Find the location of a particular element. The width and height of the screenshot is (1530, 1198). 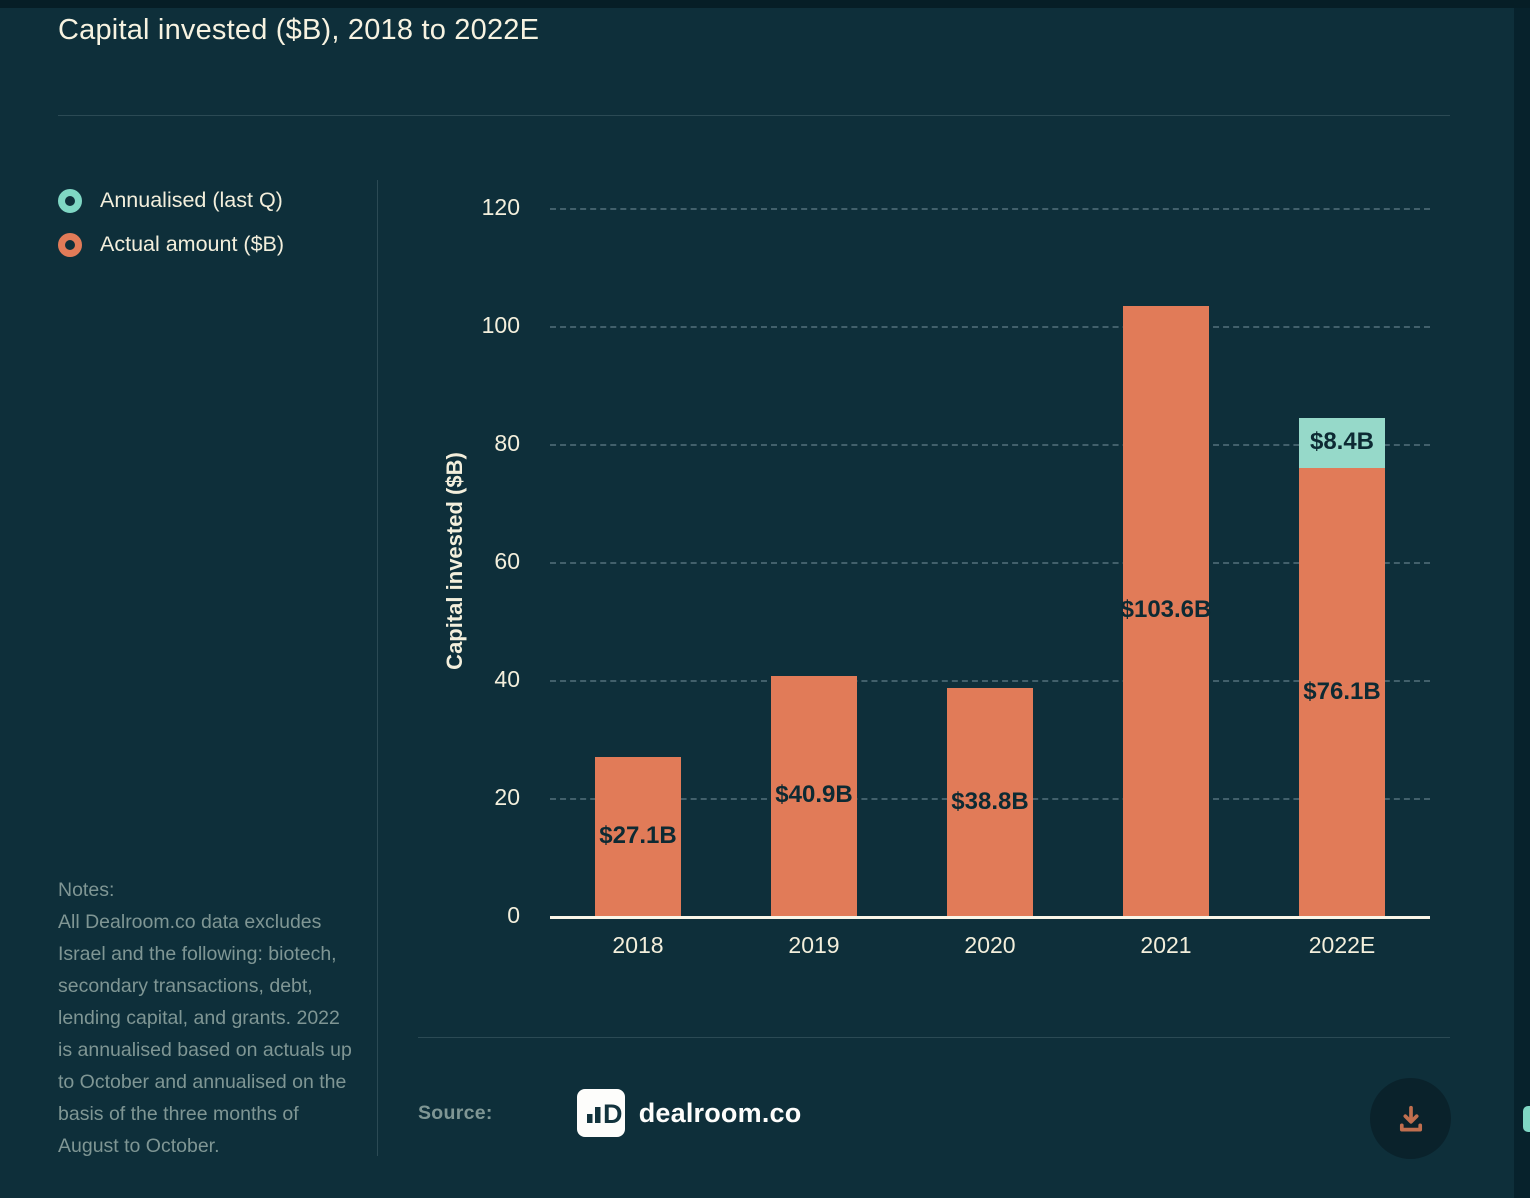

dealroom-wordmark: dealroom.co is located at coordinates (720, 1112).